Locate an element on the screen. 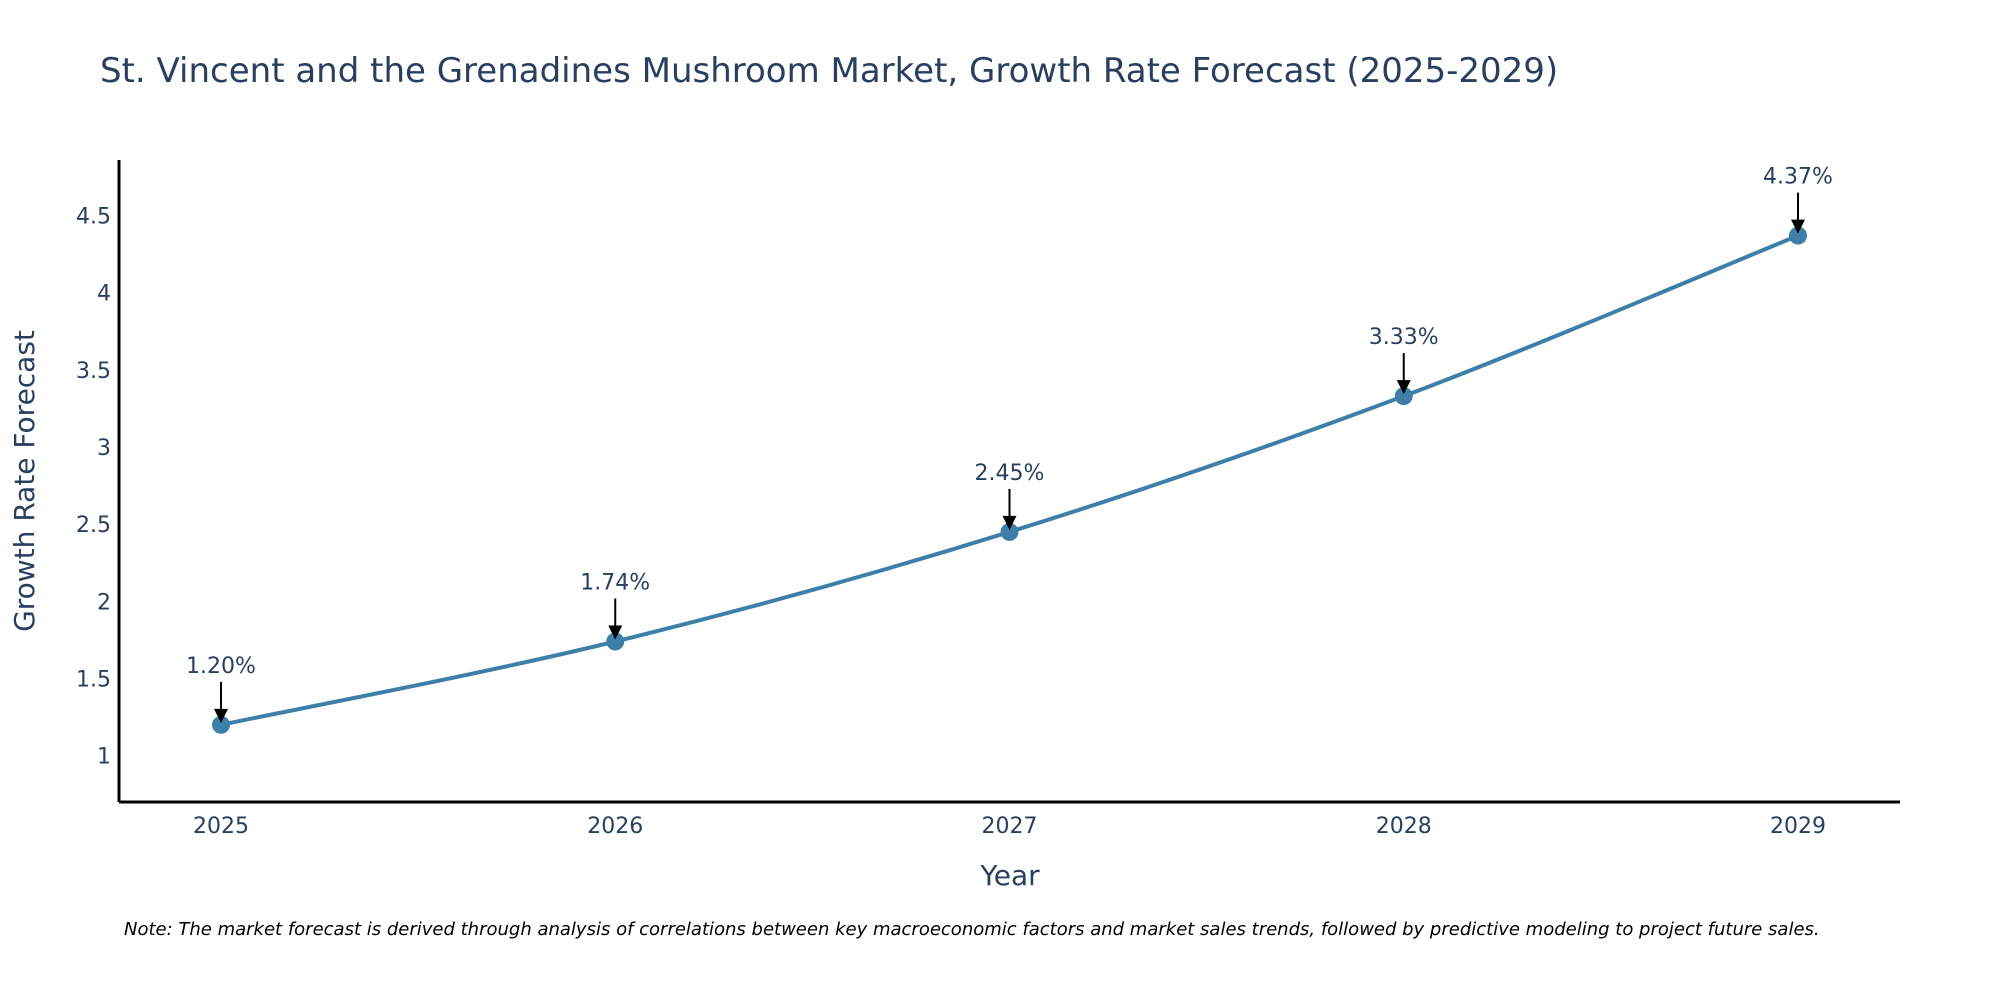  data-label: 1.20% is located at coordinates (221, 666).